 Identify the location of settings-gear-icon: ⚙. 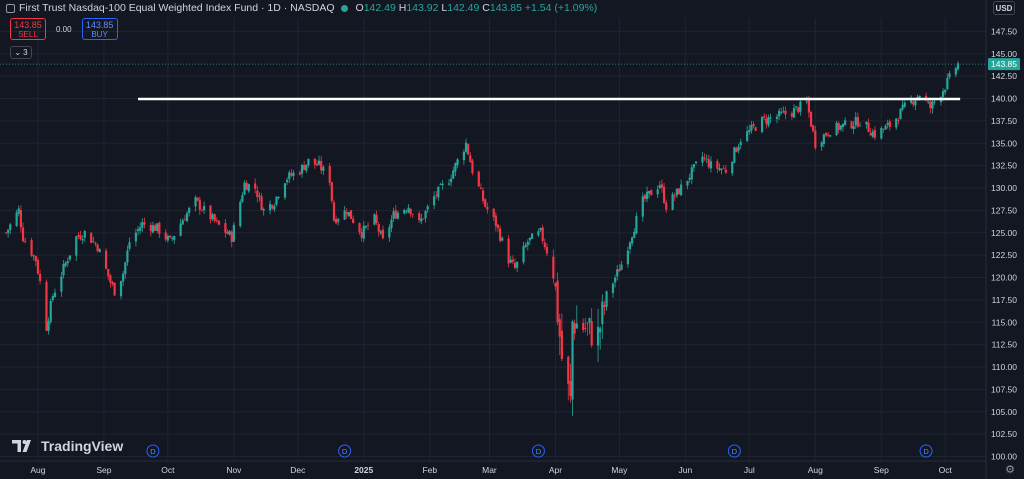
(1010, 470).